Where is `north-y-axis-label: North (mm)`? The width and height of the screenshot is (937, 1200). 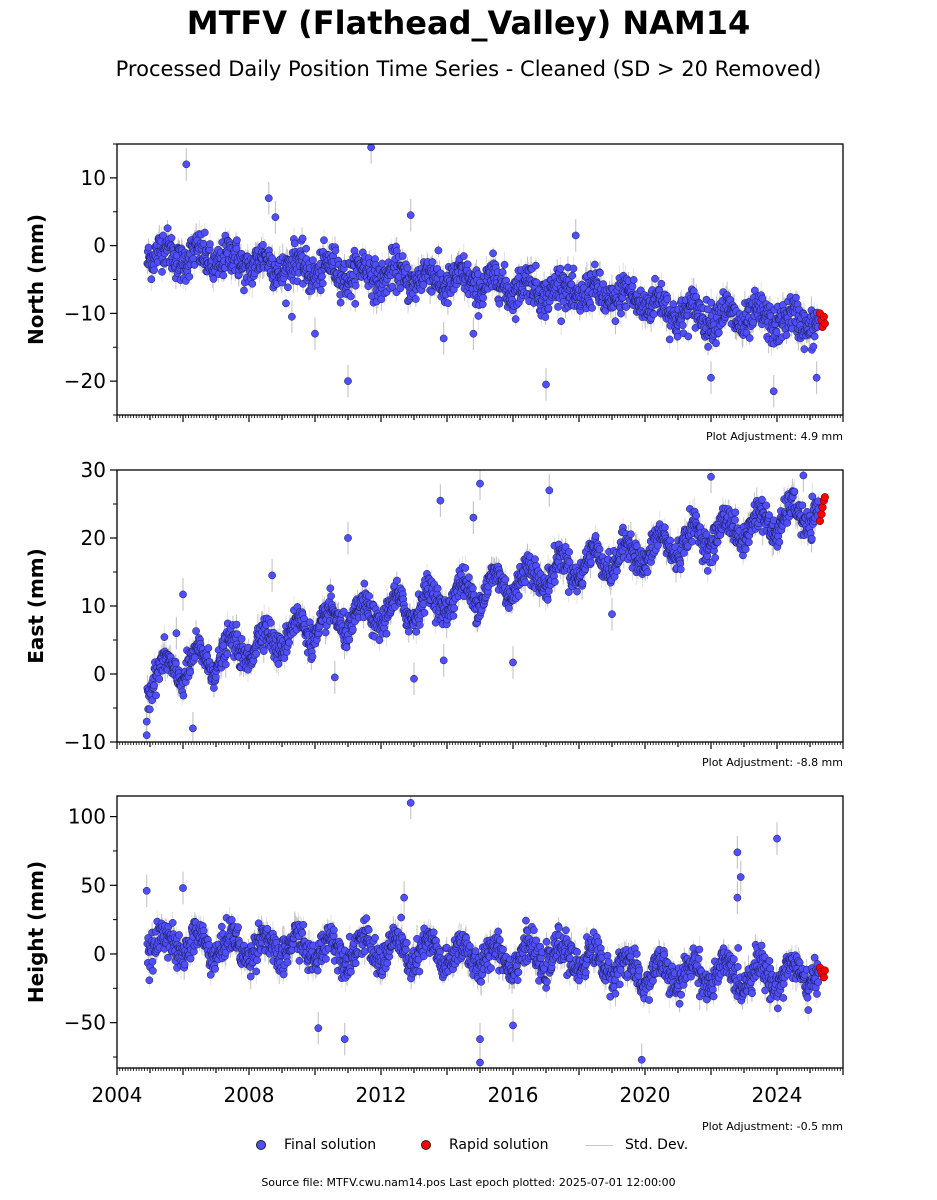 north-y-axis-label: North (mm) is located at coordinates (36, 279).